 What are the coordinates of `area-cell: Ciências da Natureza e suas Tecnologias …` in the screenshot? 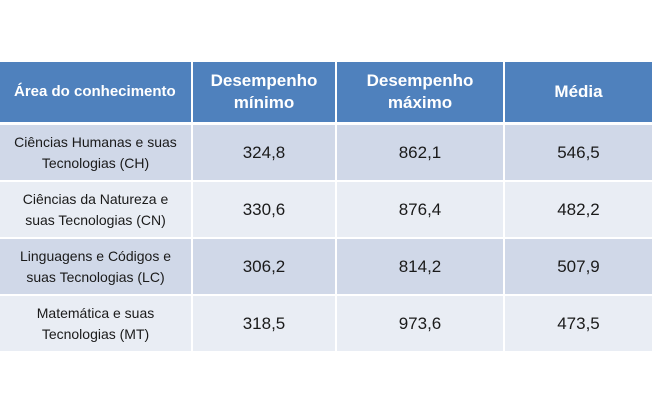 It's located at (96, 210).